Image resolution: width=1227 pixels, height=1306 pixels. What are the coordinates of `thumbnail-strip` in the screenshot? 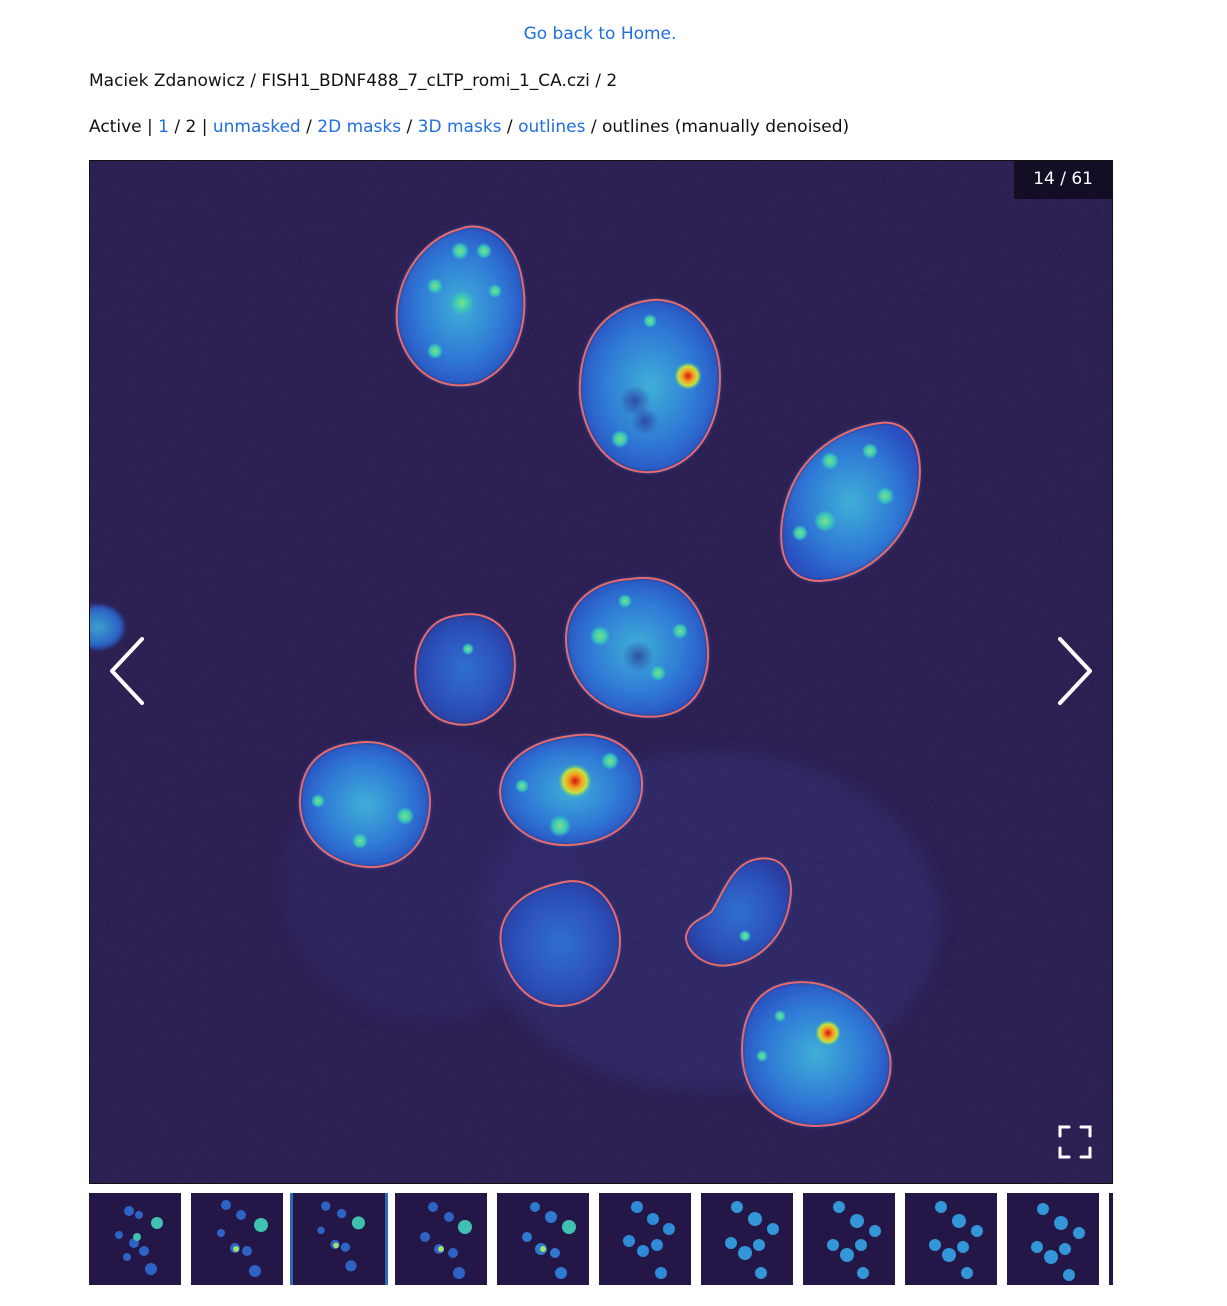 It's located at (601, 1239).